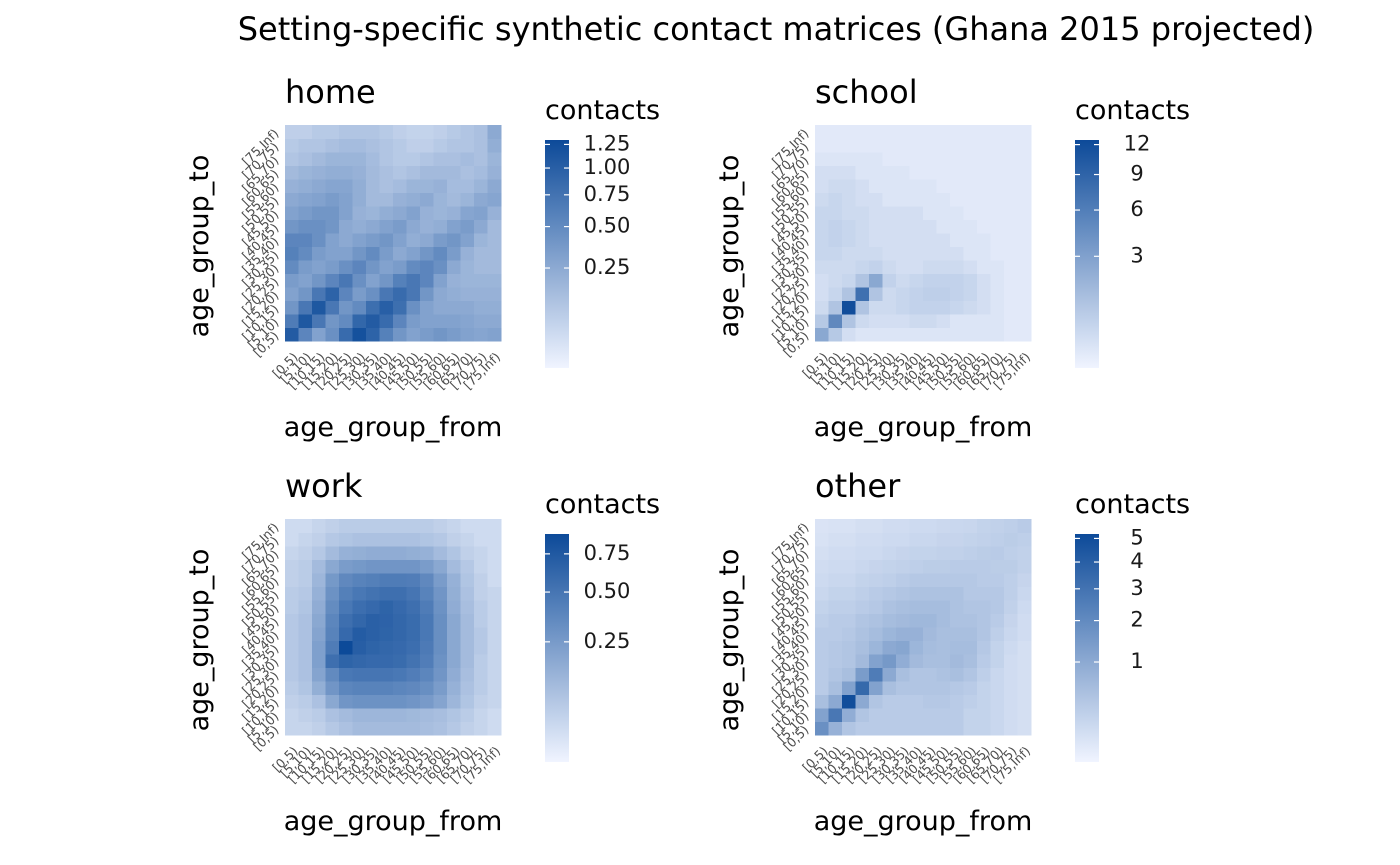 This screenshot has width=1400, height=865. Describe the element at coordinates (607, 167) in the screenshot. I see `legend-tick-label: 1.00` at that location.